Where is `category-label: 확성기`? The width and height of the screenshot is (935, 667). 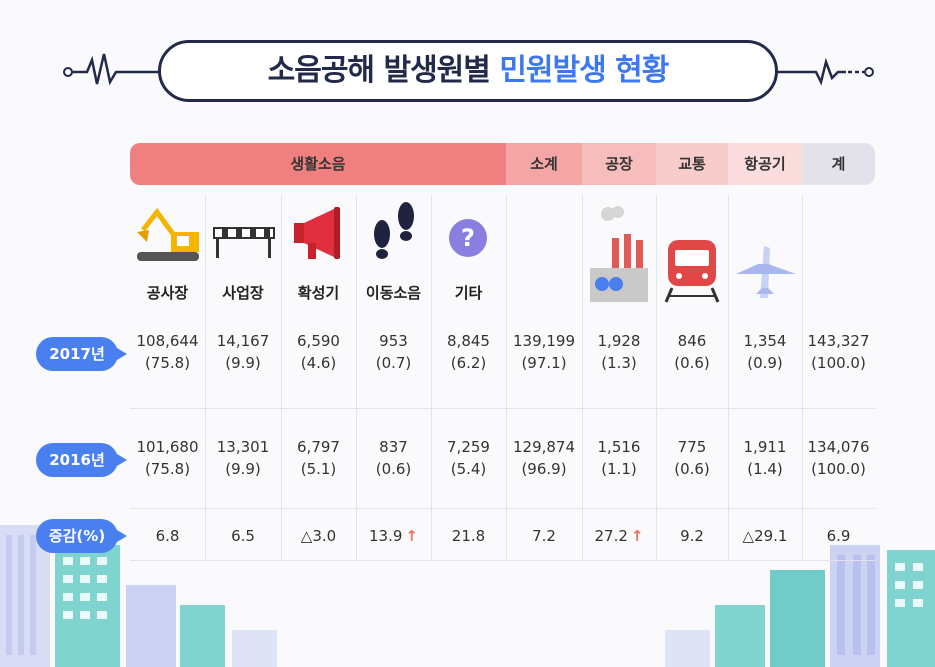 category-label: 확성기 is located at coordinates (318, 293).